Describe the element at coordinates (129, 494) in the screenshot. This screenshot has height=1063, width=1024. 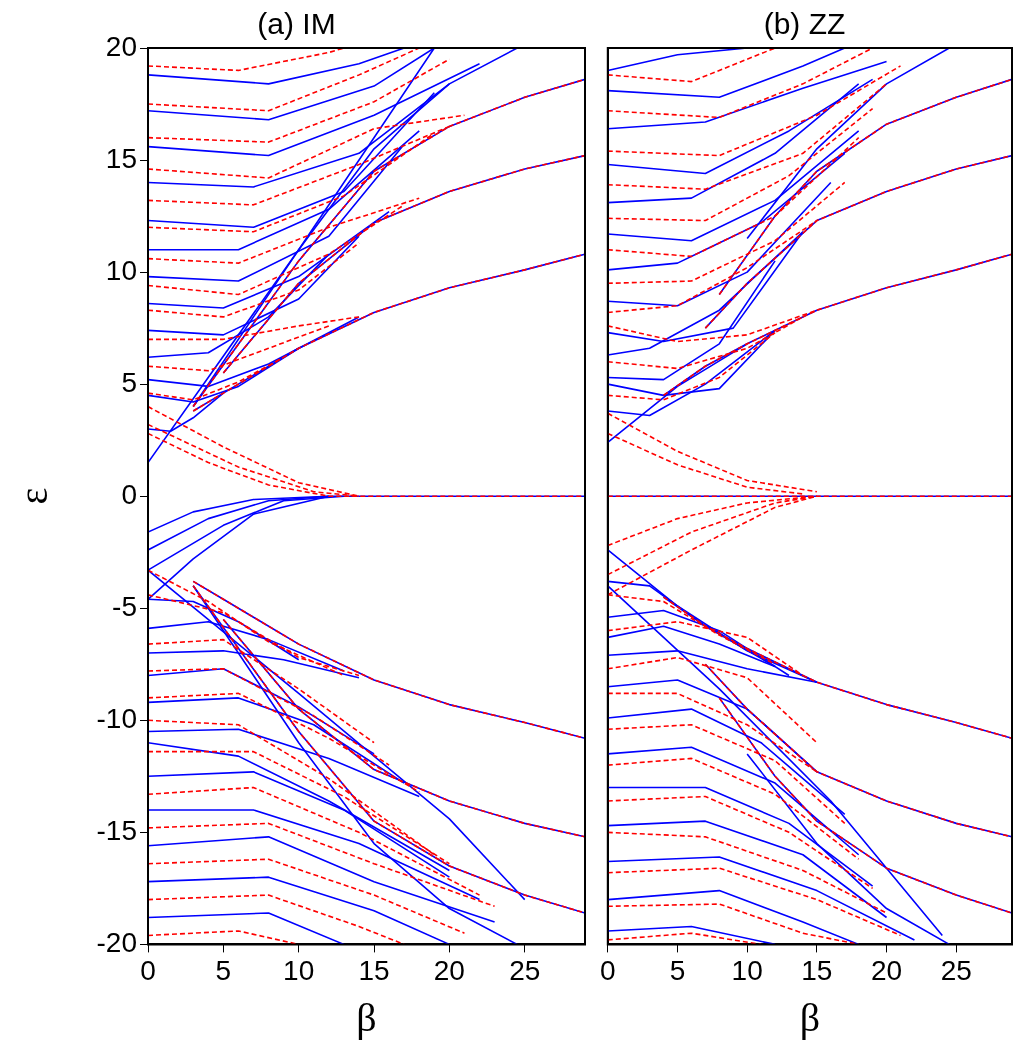
I see `y-tick-label: 0` at that location.